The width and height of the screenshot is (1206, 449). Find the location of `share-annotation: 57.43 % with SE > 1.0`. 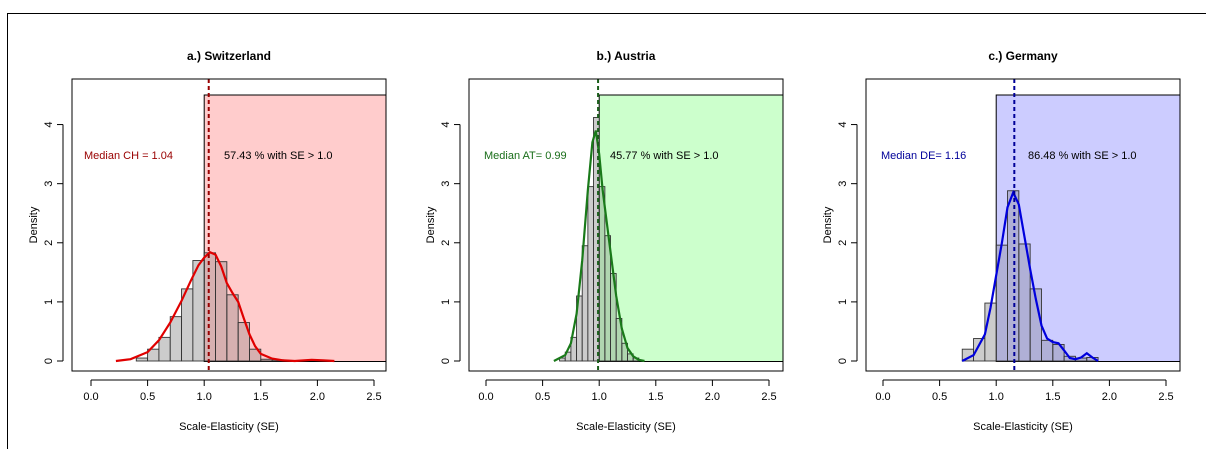

share-annotation: 57.43 % with SE > 1.0 is located at coordinates (278, 156).